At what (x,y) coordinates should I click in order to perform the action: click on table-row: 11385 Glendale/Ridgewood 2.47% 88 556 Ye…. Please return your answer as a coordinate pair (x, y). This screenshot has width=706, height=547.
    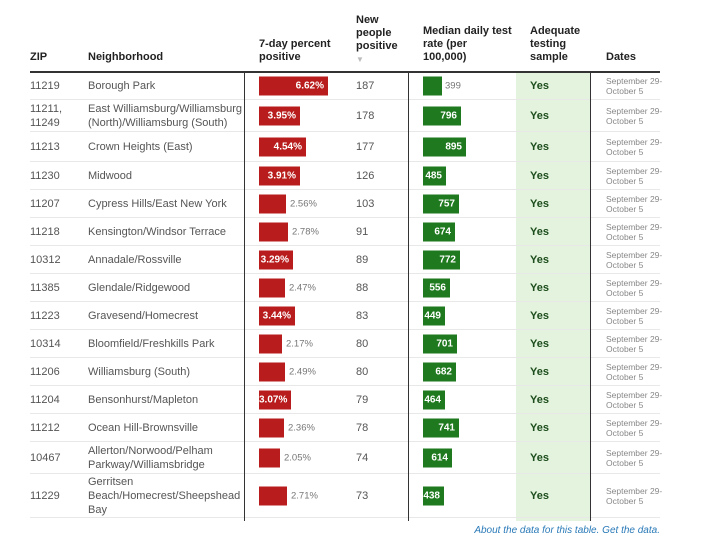
    Looking at the image, I should click on (346, 288).